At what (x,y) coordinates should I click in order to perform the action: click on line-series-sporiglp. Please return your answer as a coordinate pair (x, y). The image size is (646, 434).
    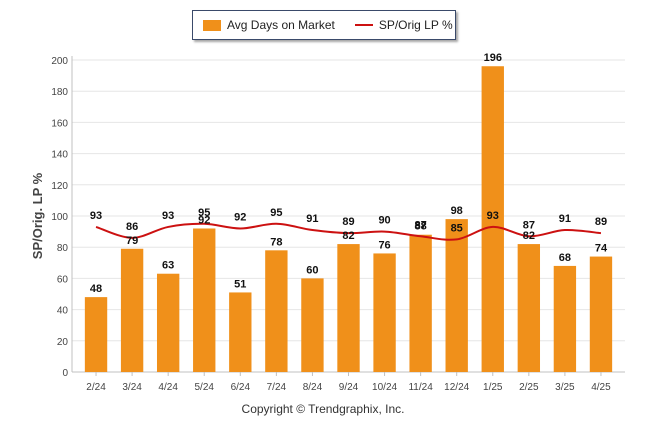
    Looking at the image, I should click on (348, 231).